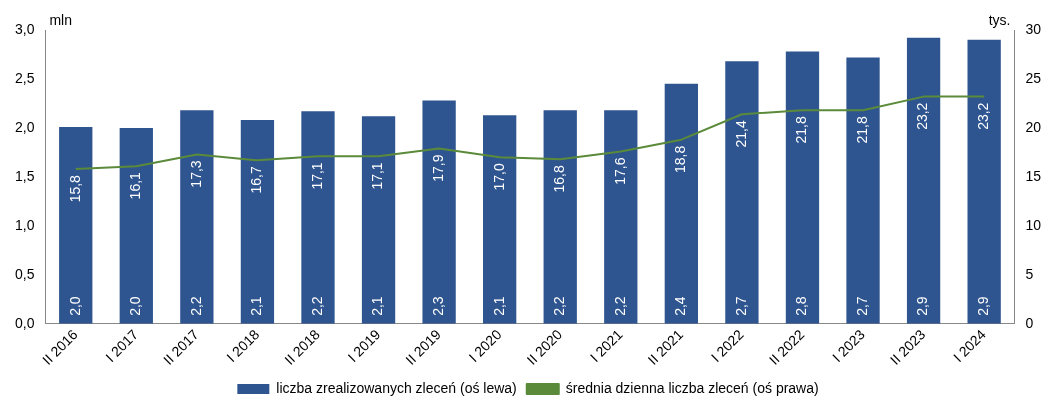 The image size is (1056, 414). What do you see at coordinates (61, 19) in the screenshot?
I see `y-axis-title: mln` at bounding box center [61, 19].